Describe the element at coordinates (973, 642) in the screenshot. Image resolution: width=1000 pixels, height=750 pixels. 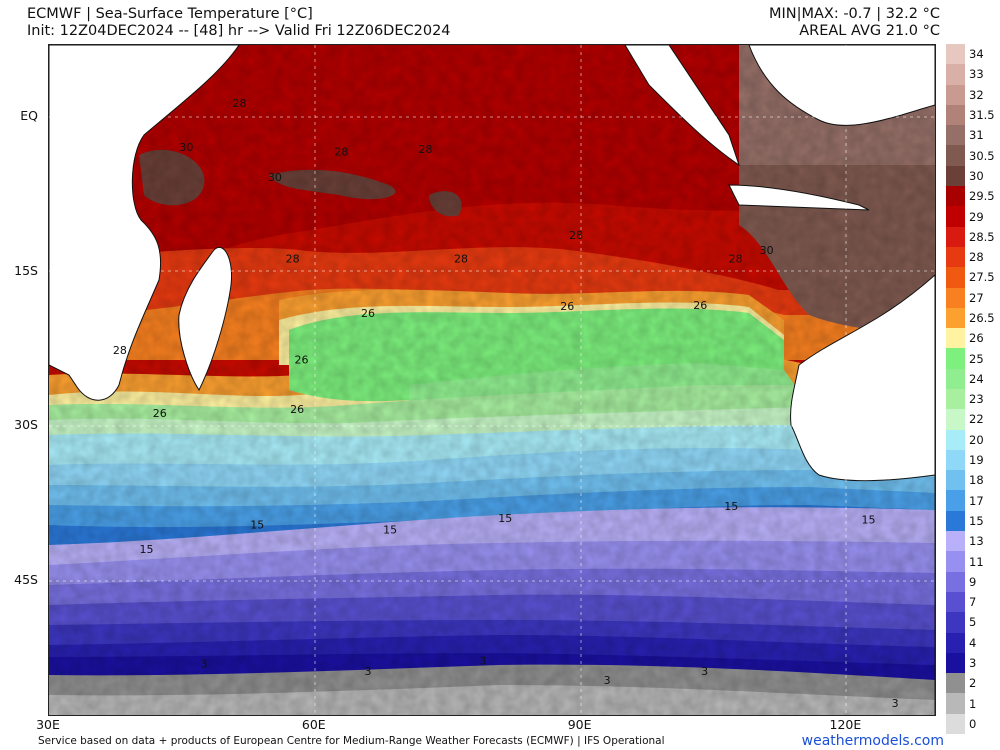
I see `legend-label: 4` at that location.